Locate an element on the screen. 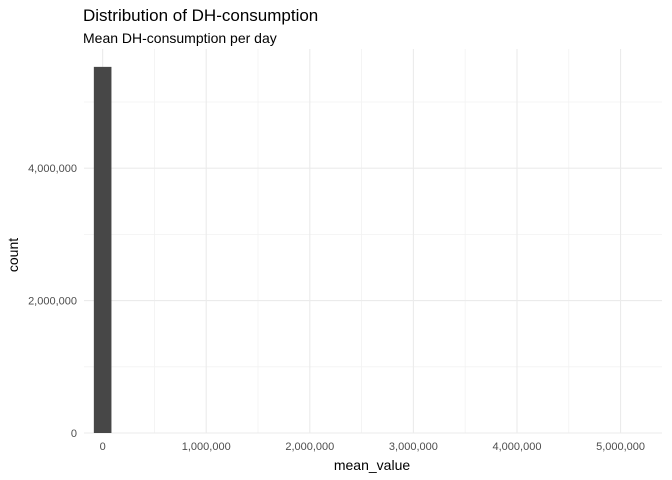 Image resolution: width=672 pixels, height=480 pixels. x-tick-label: 5,000,000 is located at coordinates (620, 447).